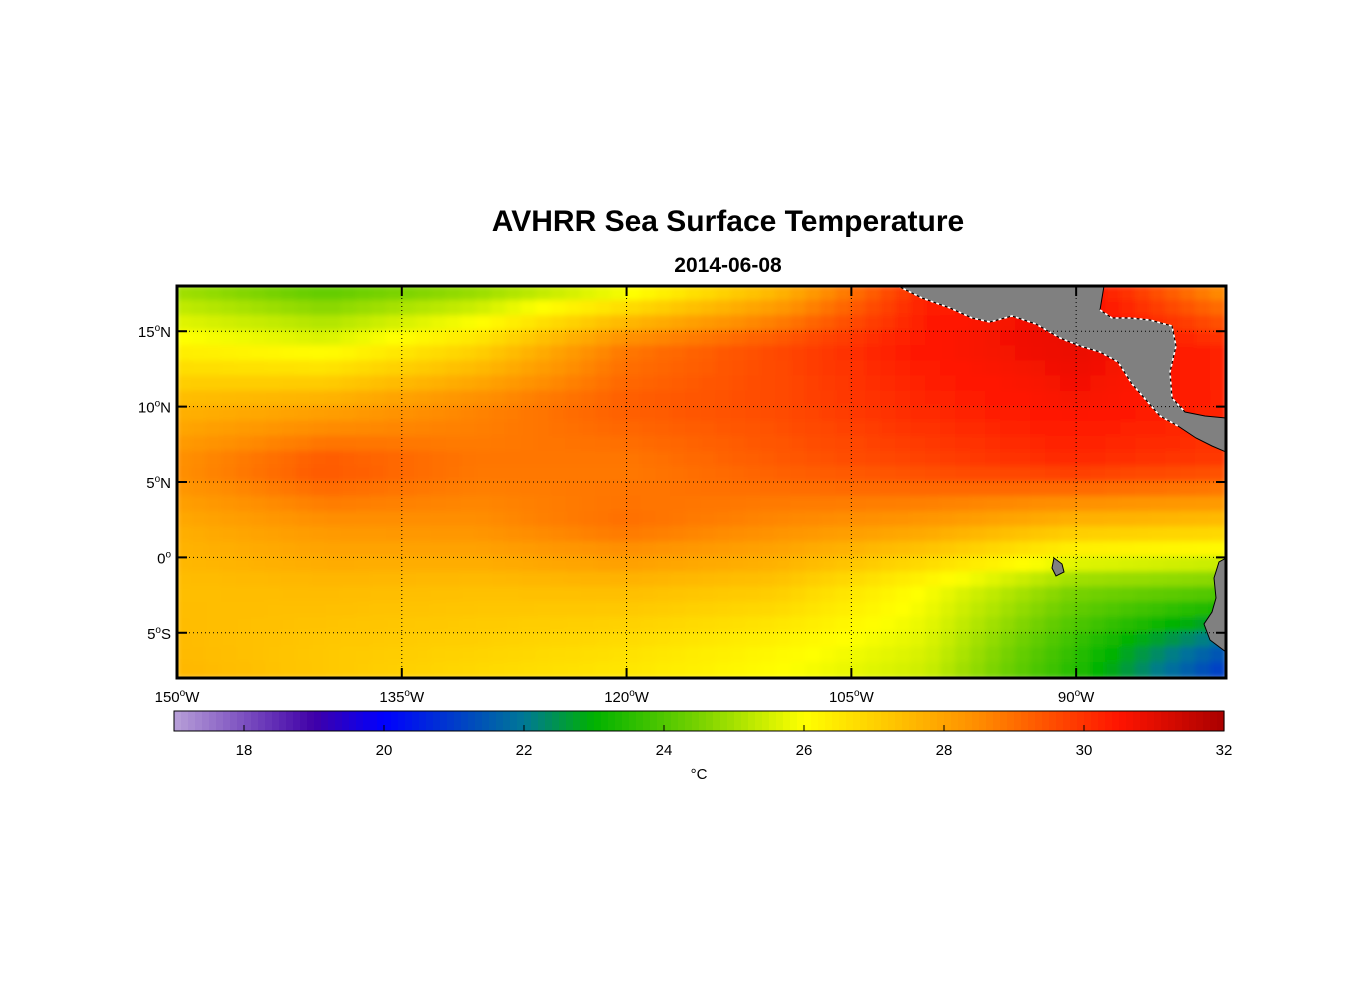 The height and width of the screenshot is (1000, 1356). What do you see at coordinates (1041, 356) in the screenshot?
I see `coastline-dashes` at bounding box center [1041, 356].